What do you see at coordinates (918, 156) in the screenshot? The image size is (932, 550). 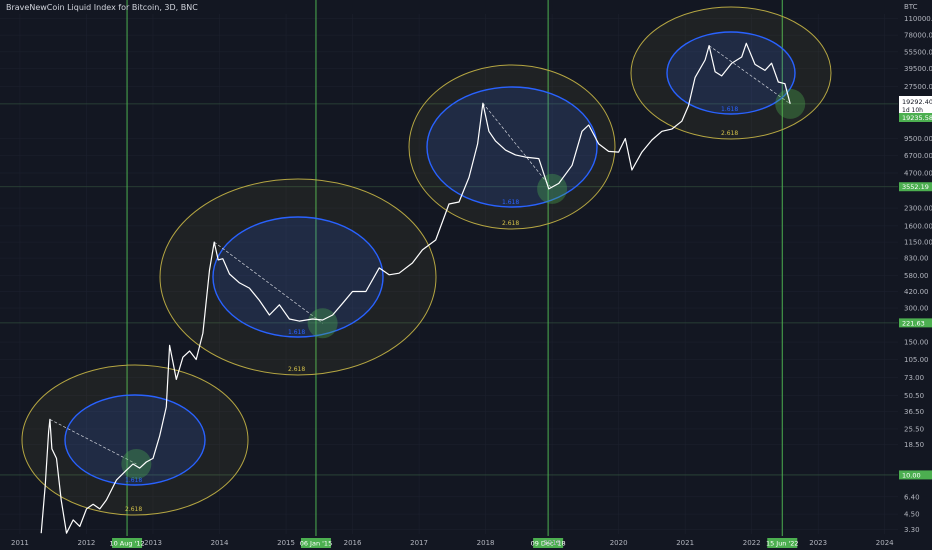 I see `y-tick-label: 6700.00` at bounding box center [918, 156].